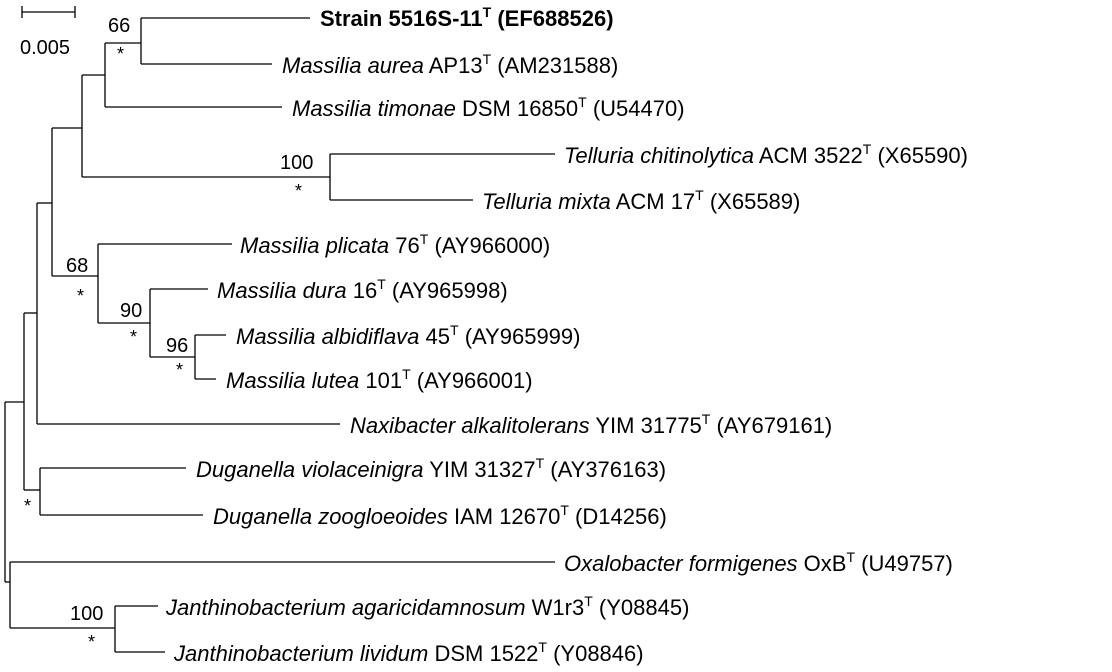  I want to click on taxon-name: Oxalobacter formigenes, so click(681, 563).